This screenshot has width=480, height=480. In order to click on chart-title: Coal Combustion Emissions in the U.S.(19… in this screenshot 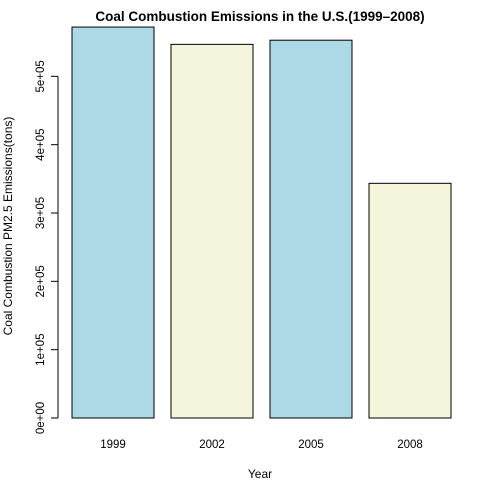, I will do `click(259, 16)`.